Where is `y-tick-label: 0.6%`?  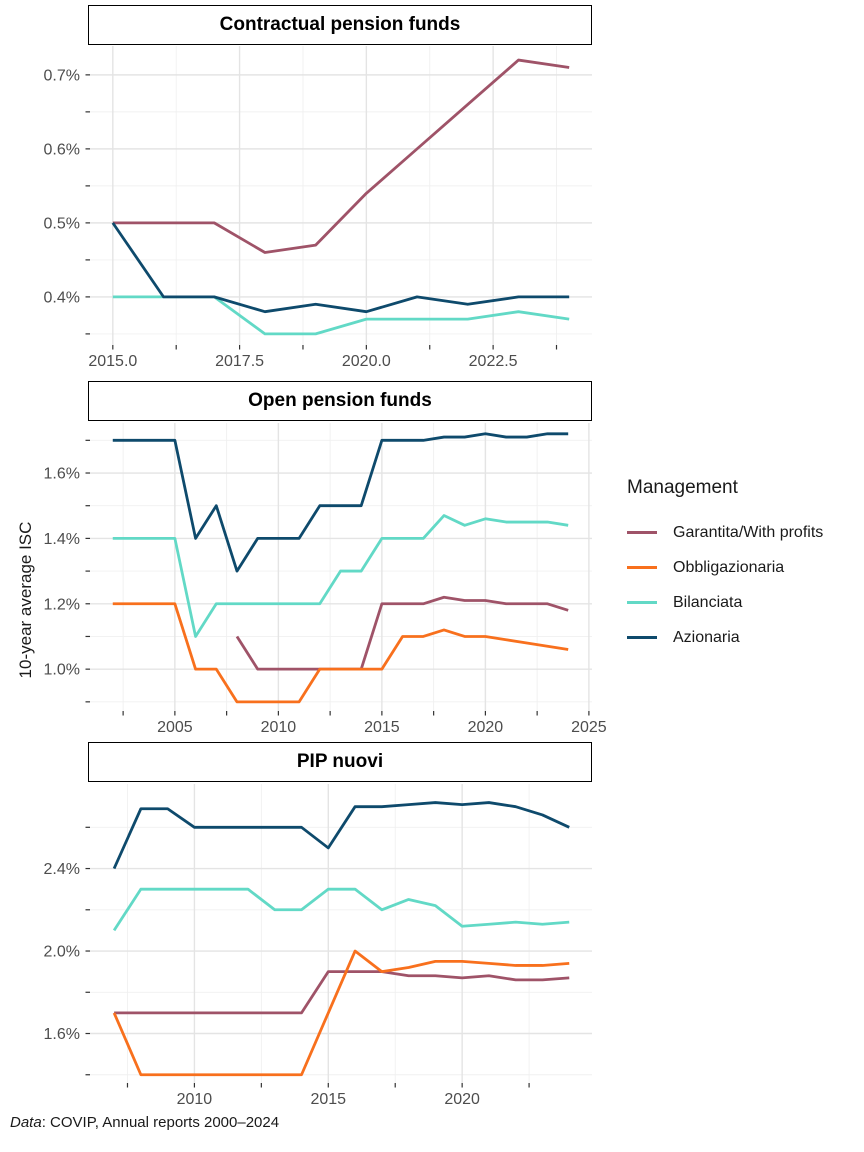 y-tick-label: 0.6% is located at coordinates (62, 149).